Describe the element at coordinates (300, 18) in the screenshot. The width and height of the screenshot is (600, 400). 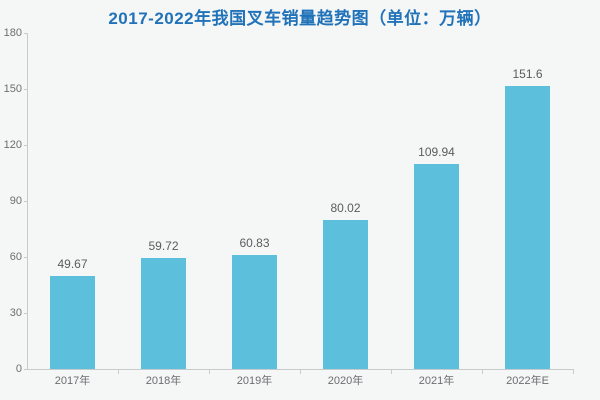
I see `chart-title: 2017-2022年我国叉车销量趋势图（单位：万辆）` at that location.